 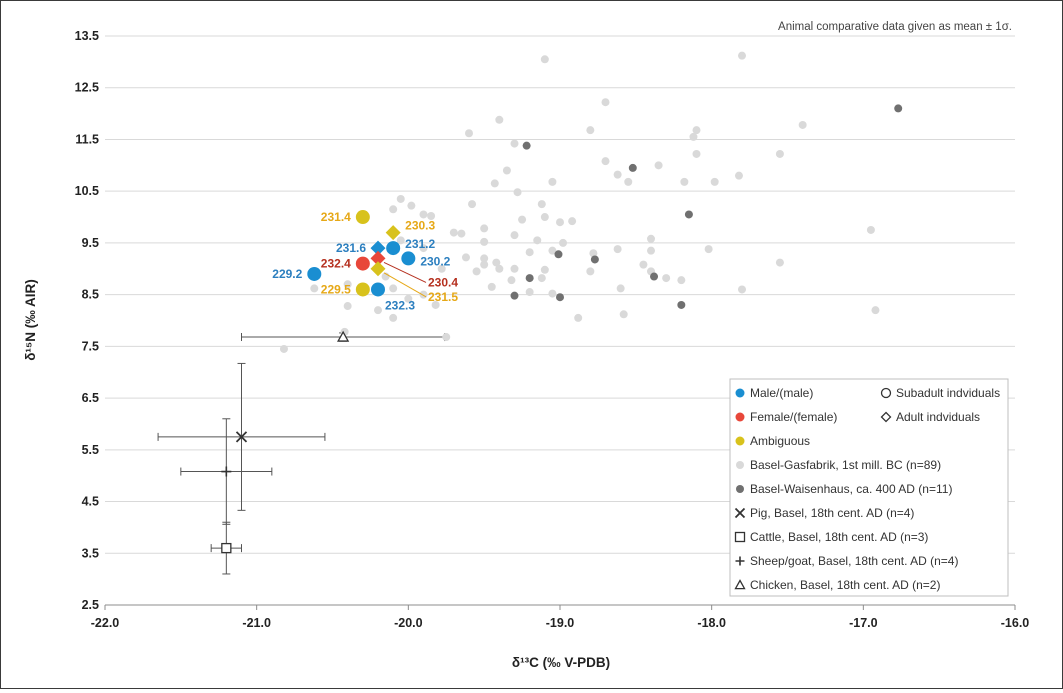 I want to click on data-label: 230.3, so click(x=420, y=226).